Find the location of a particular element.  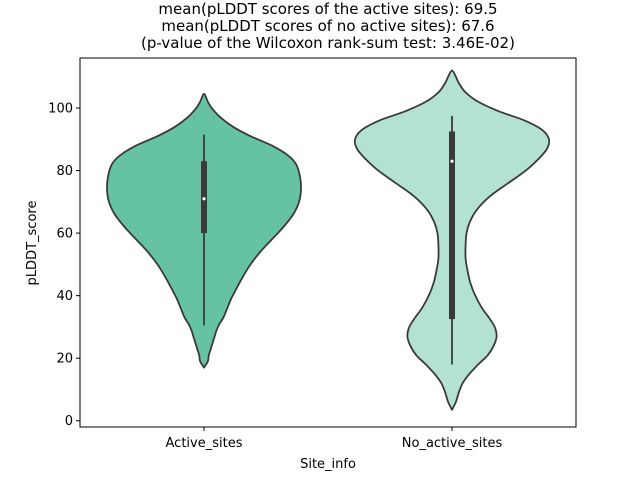

x-axis-label: Site_info is located at coordinates (328, 464).